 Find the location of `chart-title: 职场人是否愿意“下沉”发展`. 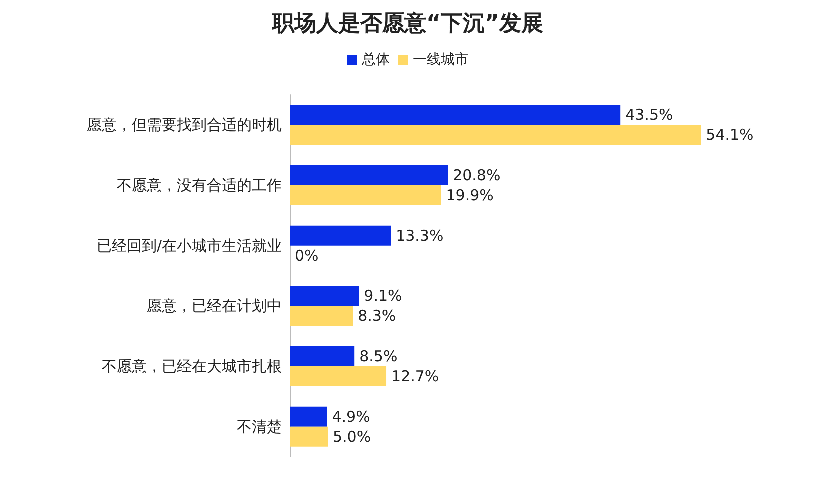

chart-title: 职场人是否愿意“下沉”发展 is located at coordinates (408, 24).